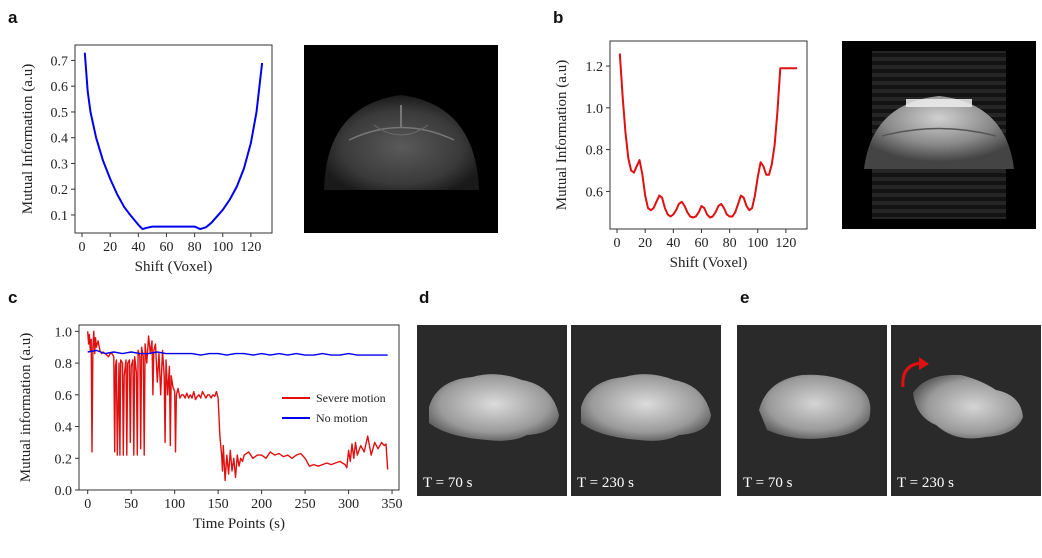 This screenshot has width=1042, height=558. Describe the element at coordinates (64, 491) in the screenshot. I see `y-tick-label: 0.0` at that location.